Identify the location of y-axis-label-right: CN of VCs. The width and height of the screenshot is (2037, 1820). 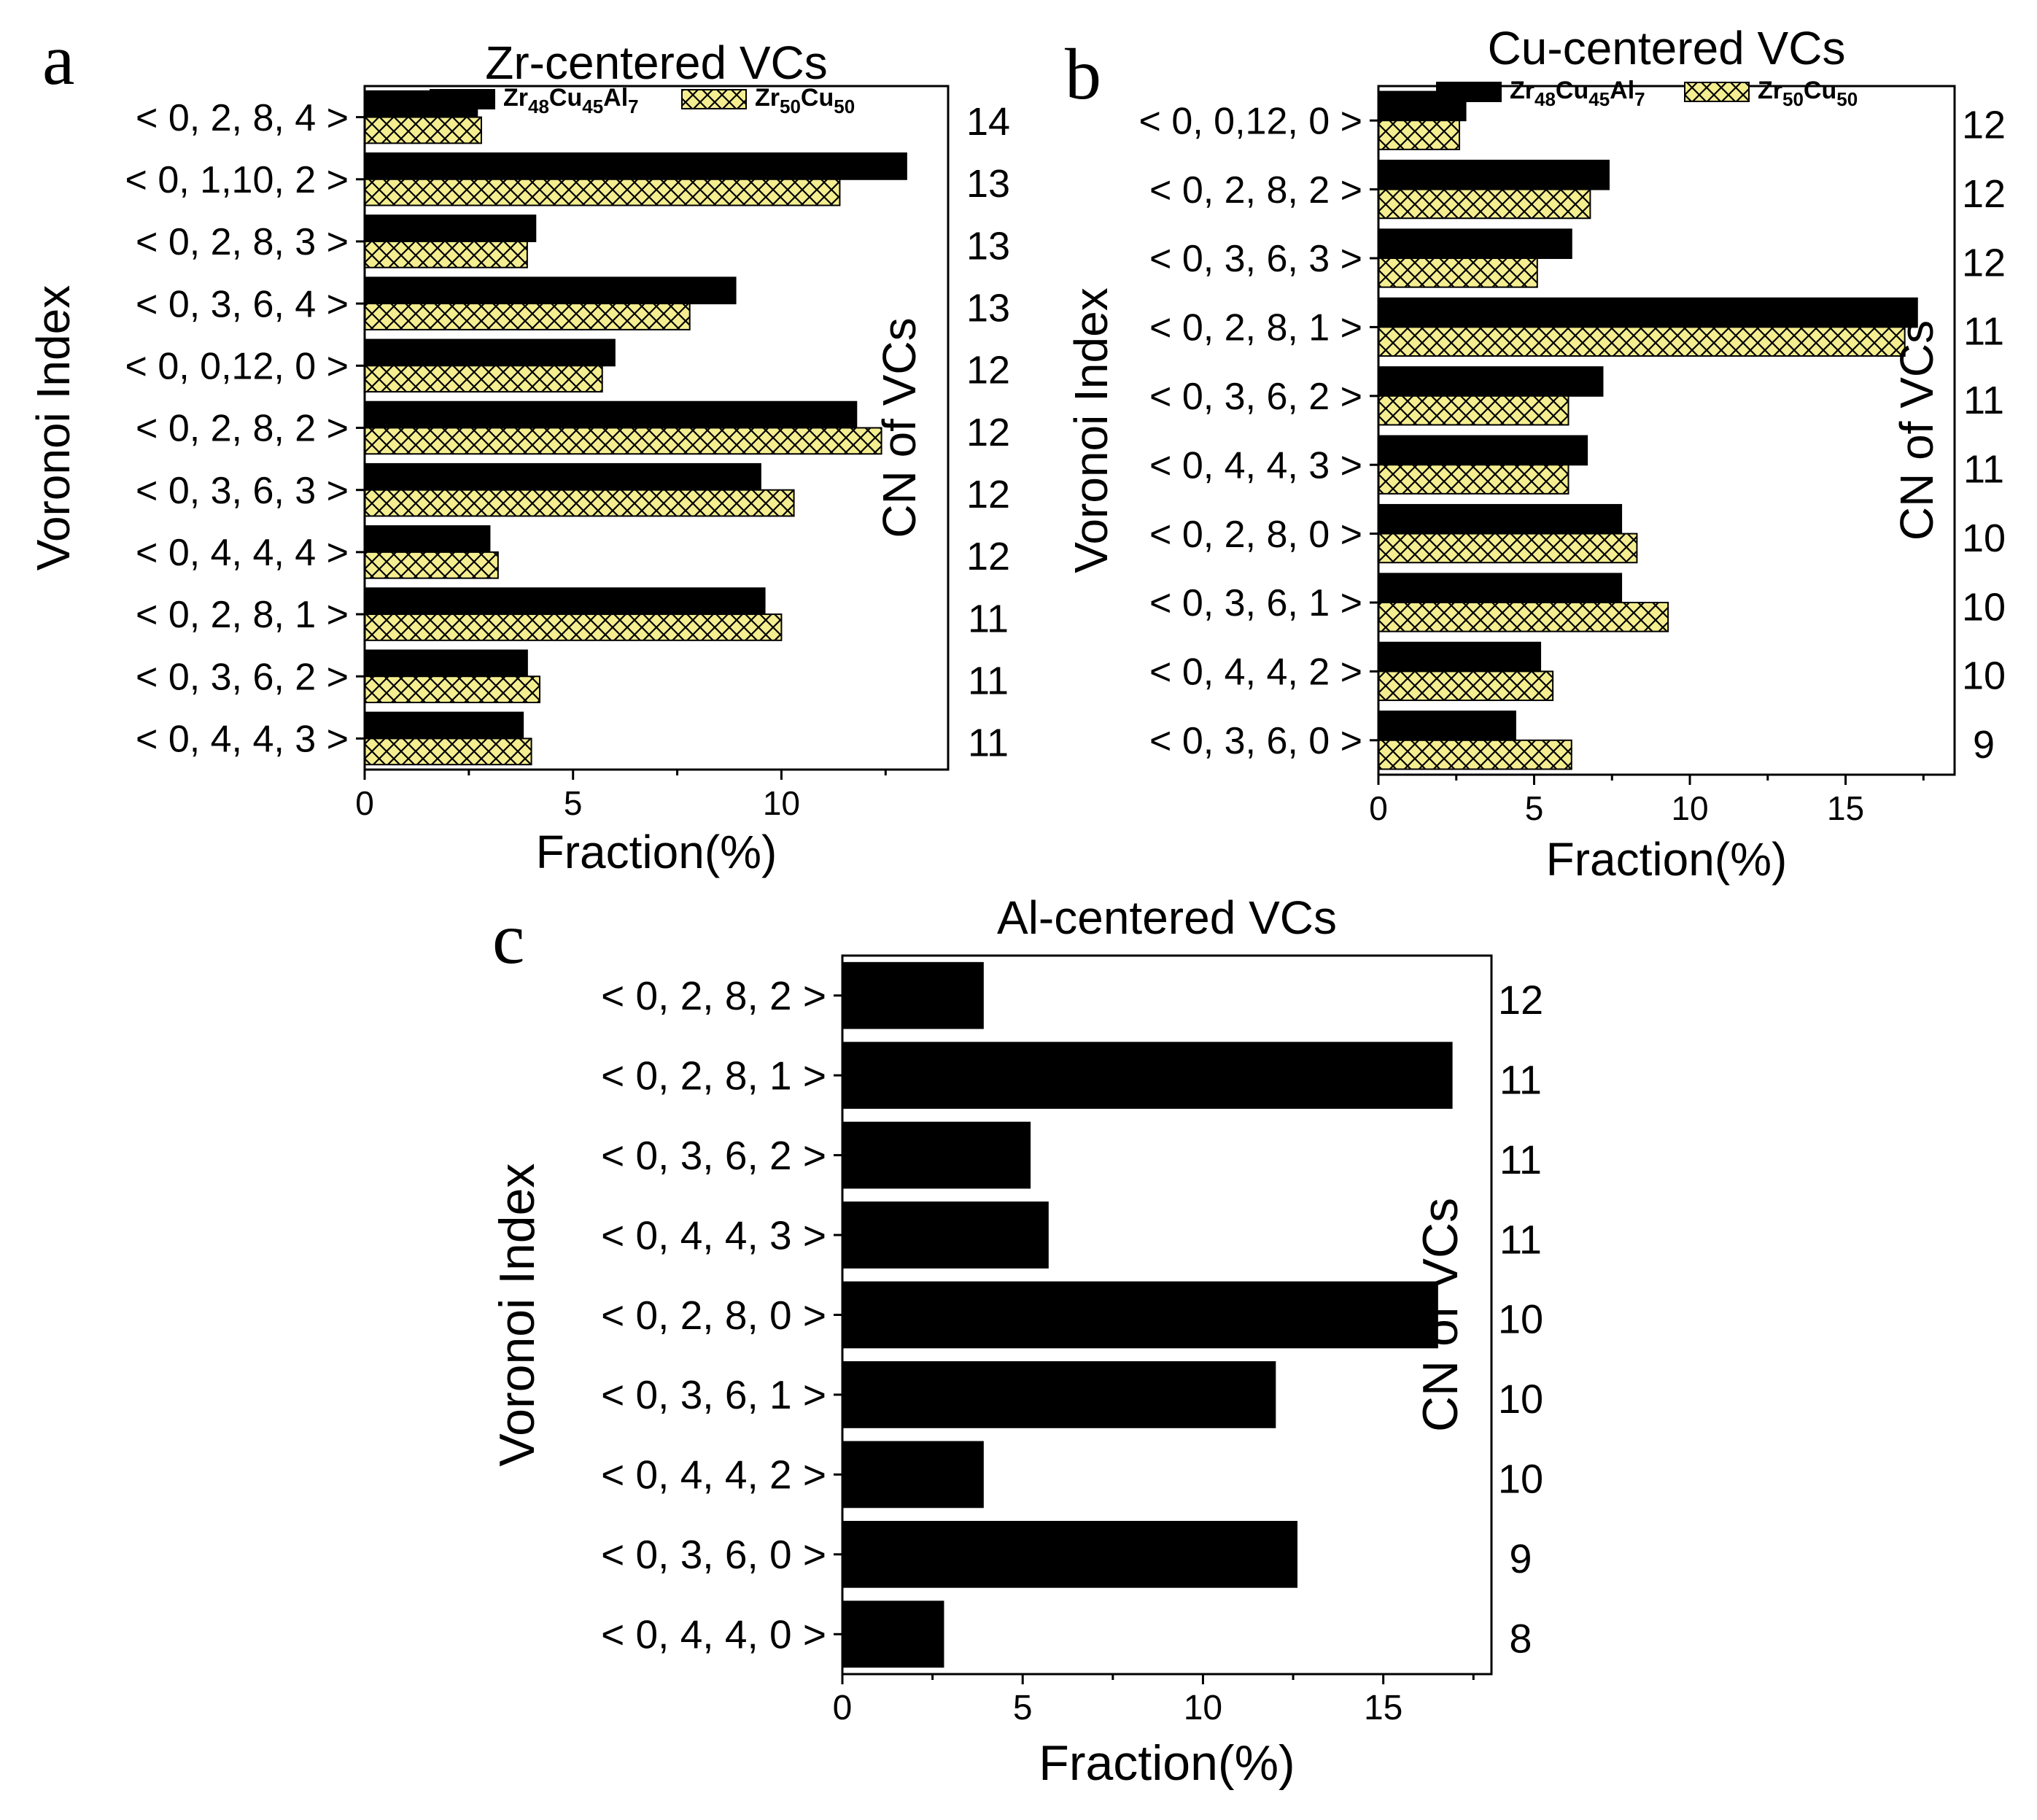
(1440, 1315).